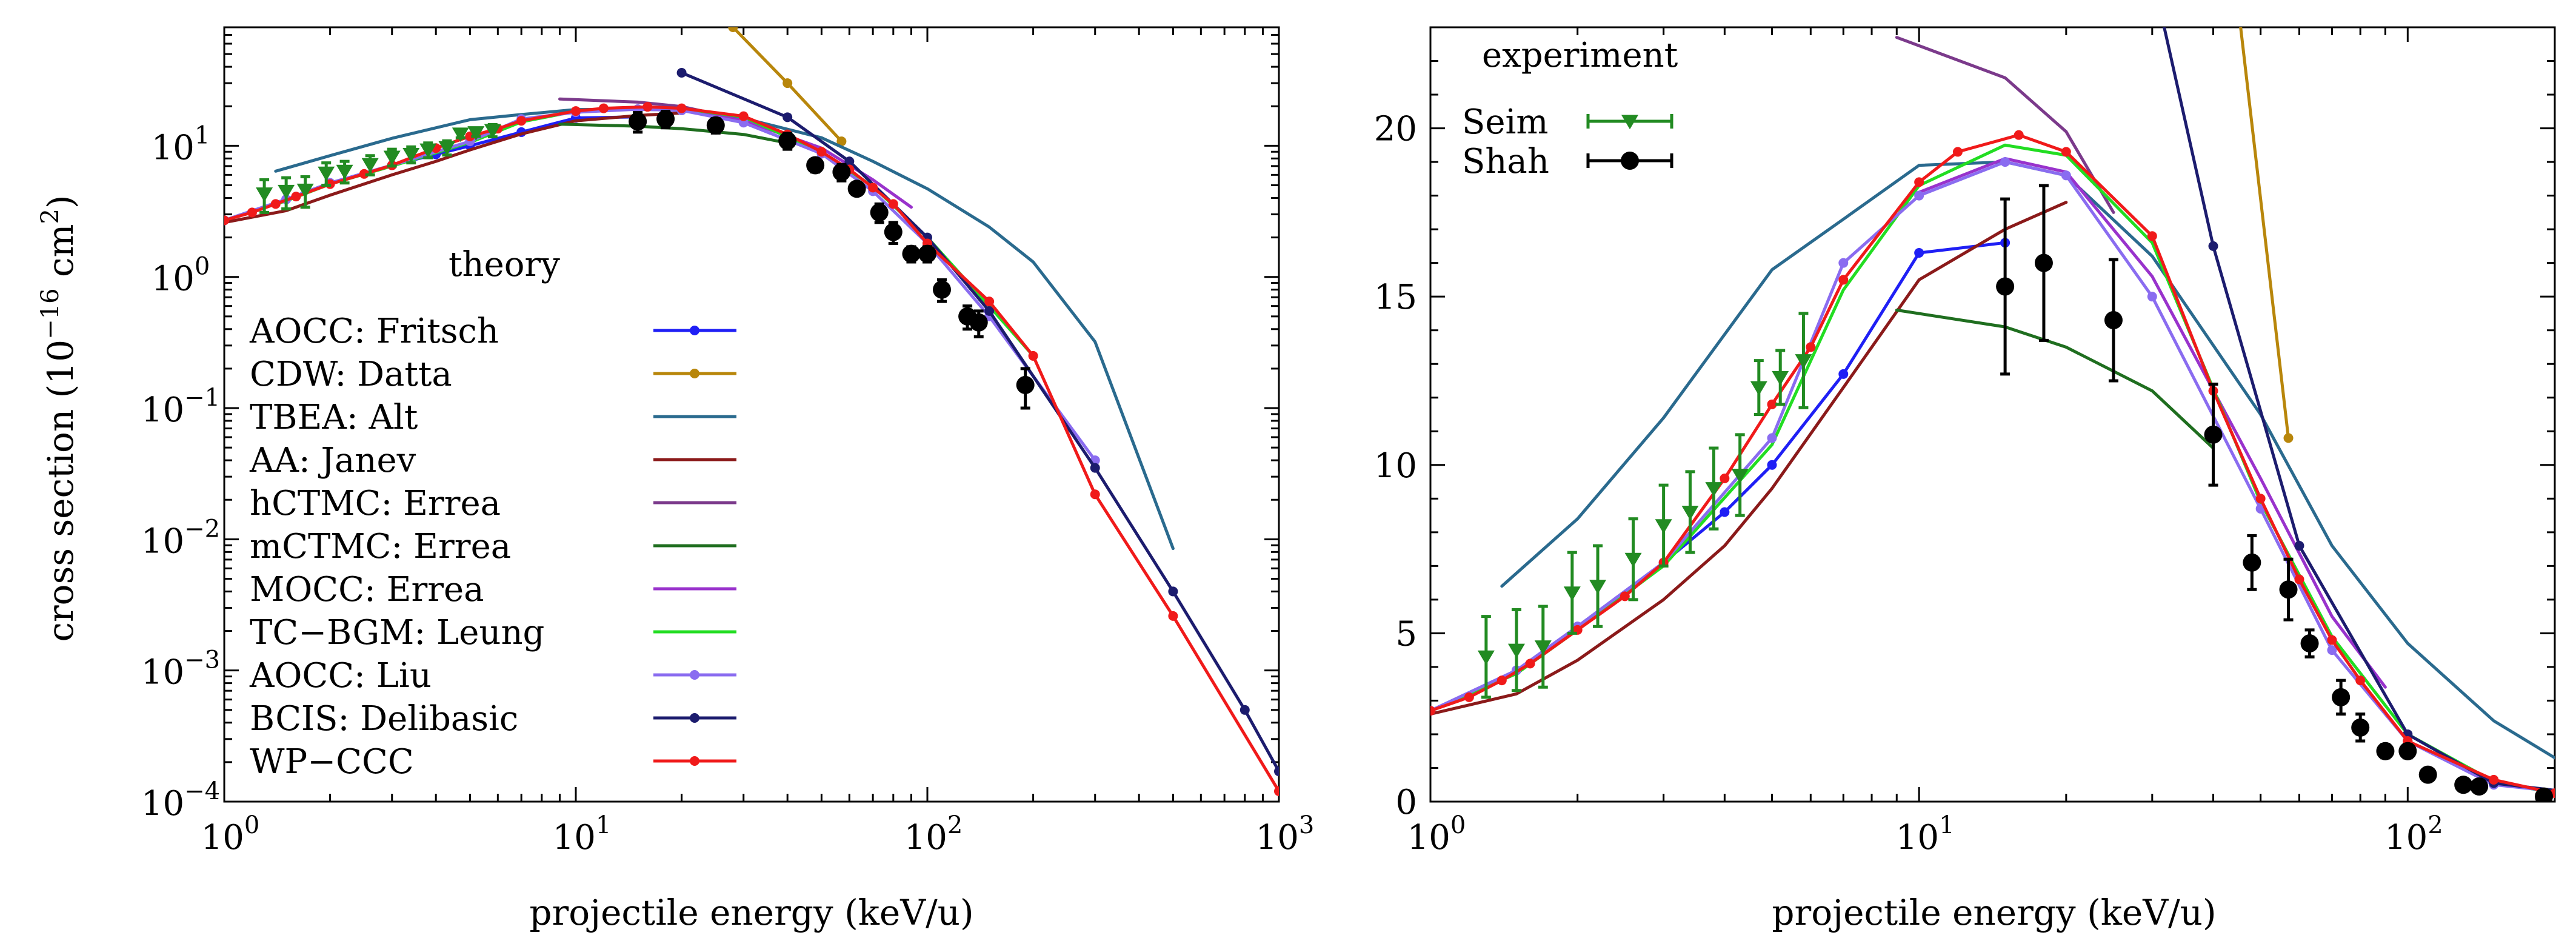  What do you see at coordinates (1630, 161) in the screenshot?
I see `legend-marker-shah` at bounding box center [1630, 161].